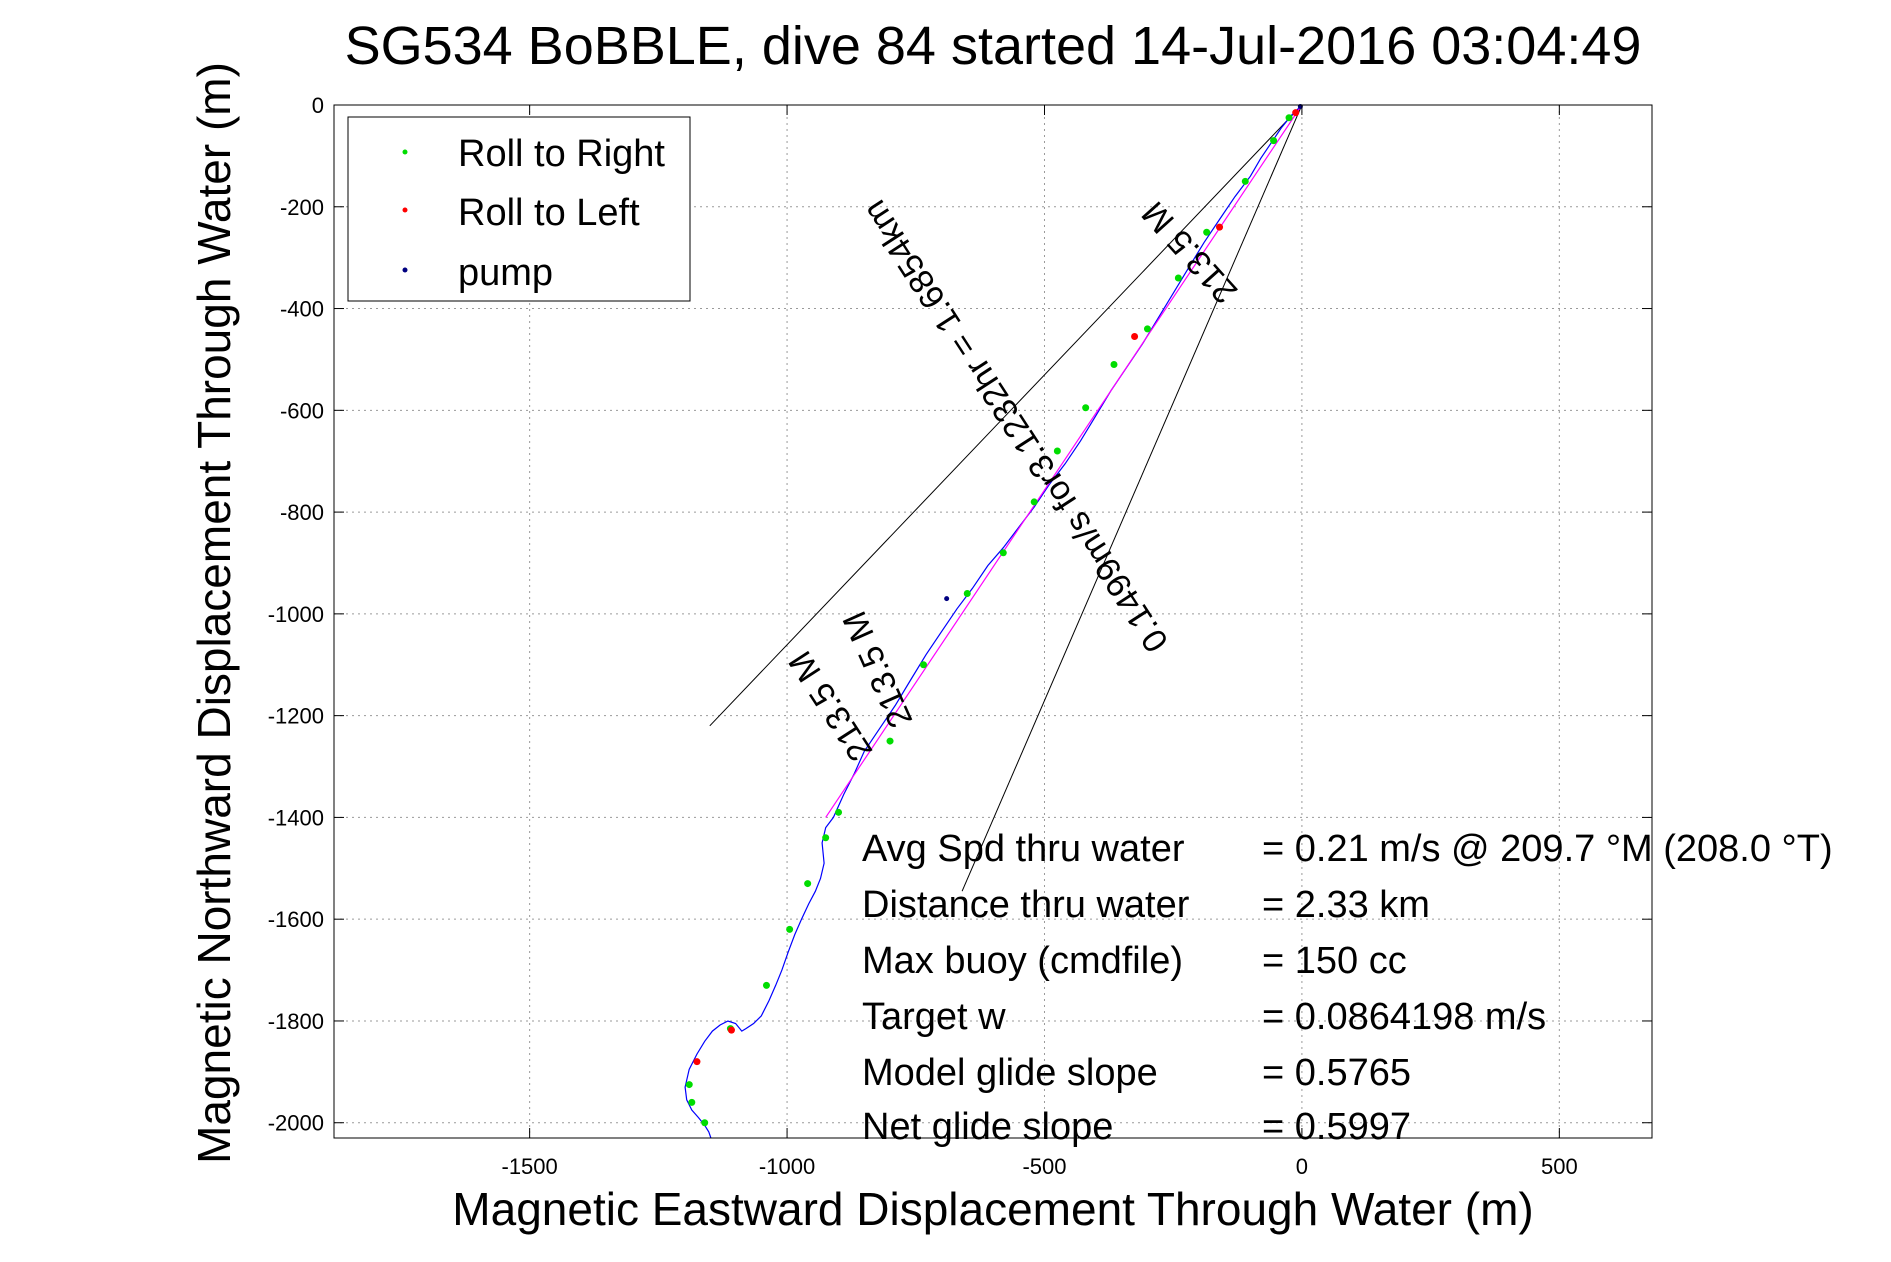 This screenshot has width=1891, height=1262. I want to click on wedge-right-line, so click(1132, 498).